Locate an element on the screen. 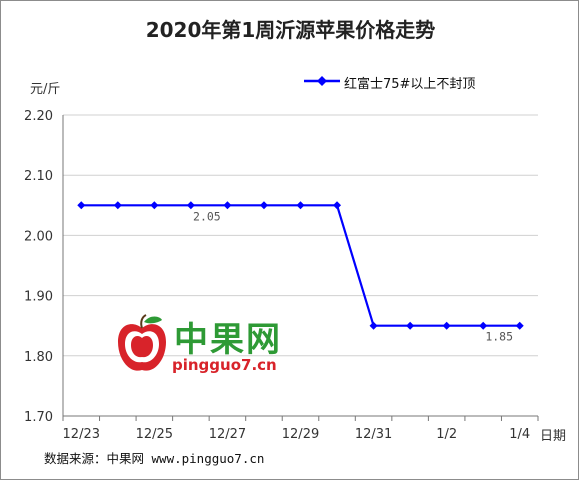  x-tick-label: 12/31 is located at coordinates (373, 434).